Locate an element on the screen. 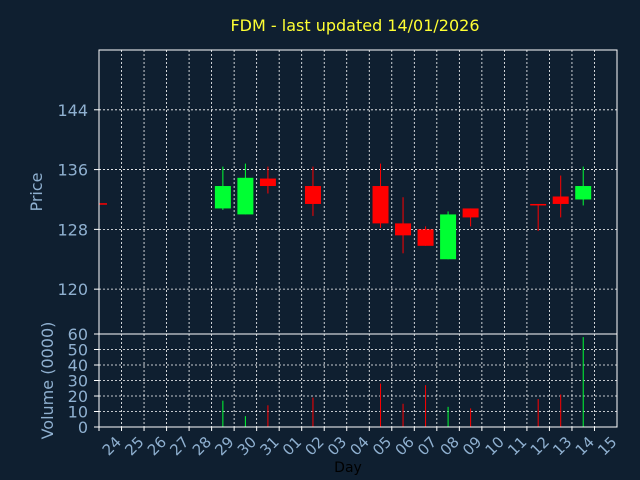 Image resolution: width=640 pixels, height=480 pixels. volume-tick-label: 40 is located at coordinates (78, 365).